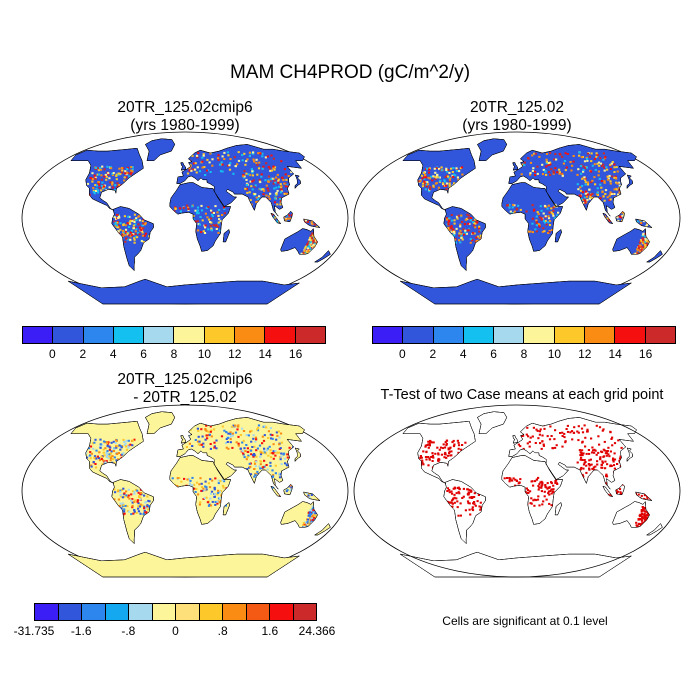  I want to click on panel-title-case2-line2: (yrs 1980-1999), so click(517, 125).